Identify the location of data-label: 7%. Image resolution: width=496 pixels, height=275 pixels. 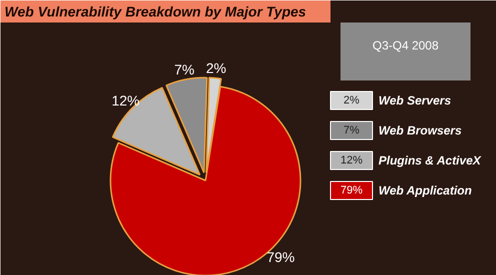
(184, 70).